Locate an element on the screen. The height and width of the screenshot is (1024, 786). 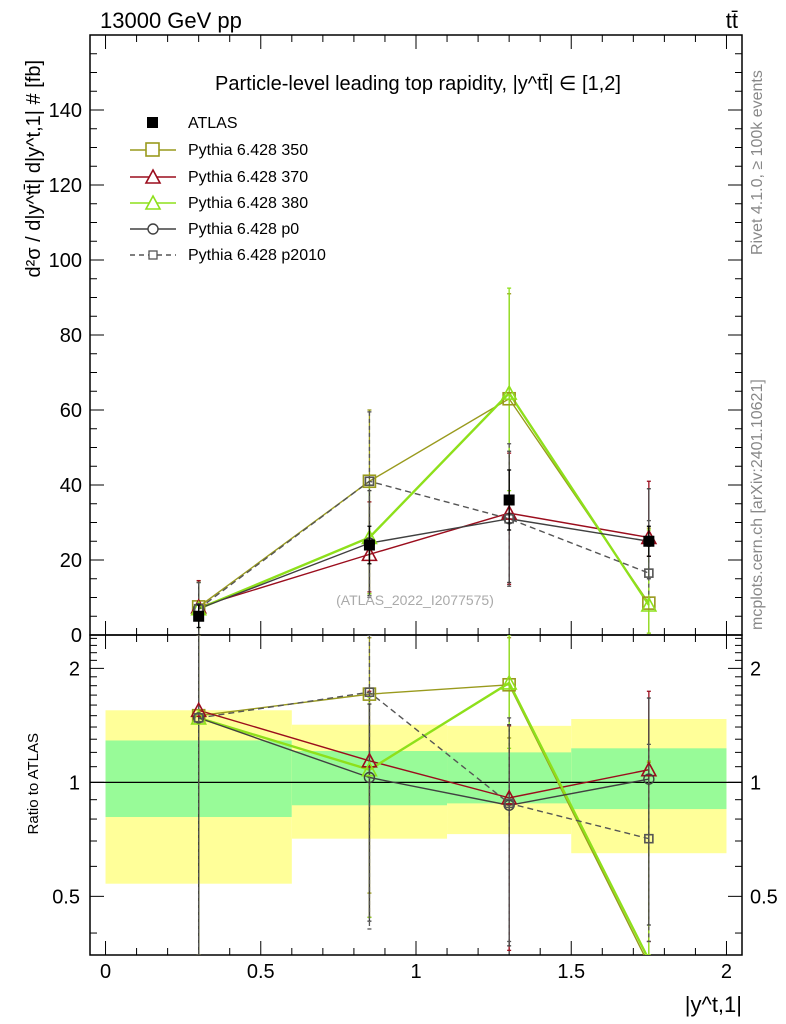
ratio-y-tick-label: 2 is located at coordinates (74, 669).